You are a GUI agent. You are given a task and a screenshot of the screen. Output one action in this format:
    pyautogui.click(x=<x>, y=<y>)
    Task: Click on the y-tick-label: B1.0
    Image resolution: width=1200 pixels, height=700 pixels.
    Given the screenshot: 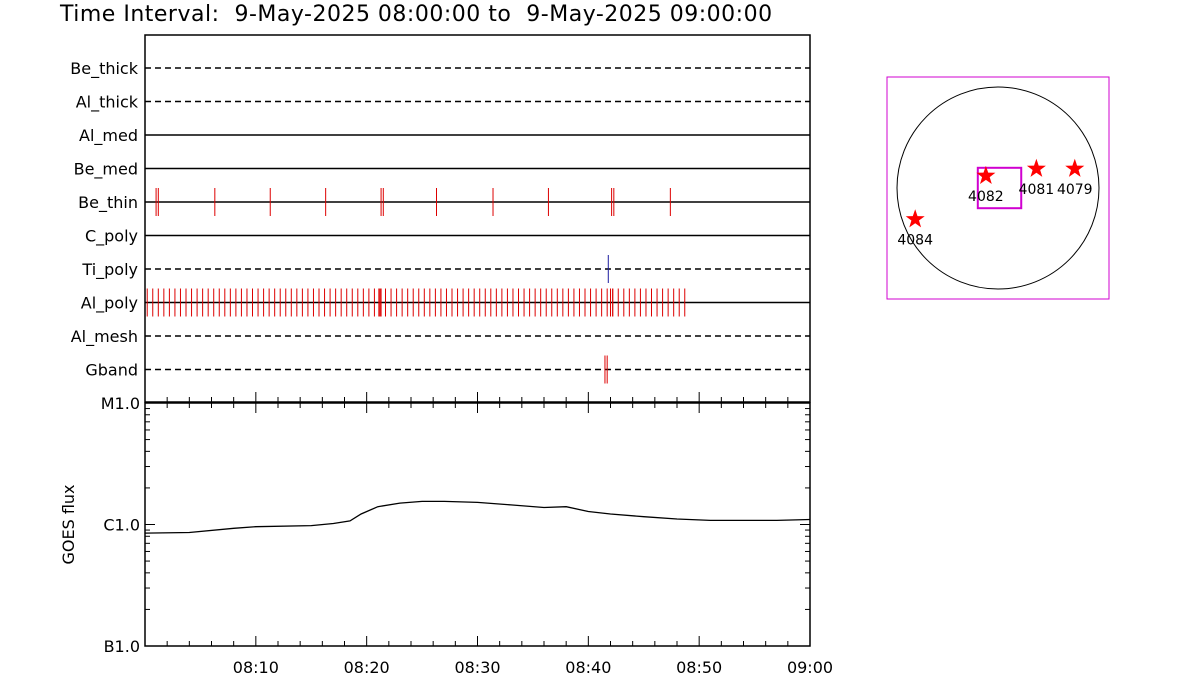 What is the action you would take?
    pyautogui.click(x=122, y=646)
    